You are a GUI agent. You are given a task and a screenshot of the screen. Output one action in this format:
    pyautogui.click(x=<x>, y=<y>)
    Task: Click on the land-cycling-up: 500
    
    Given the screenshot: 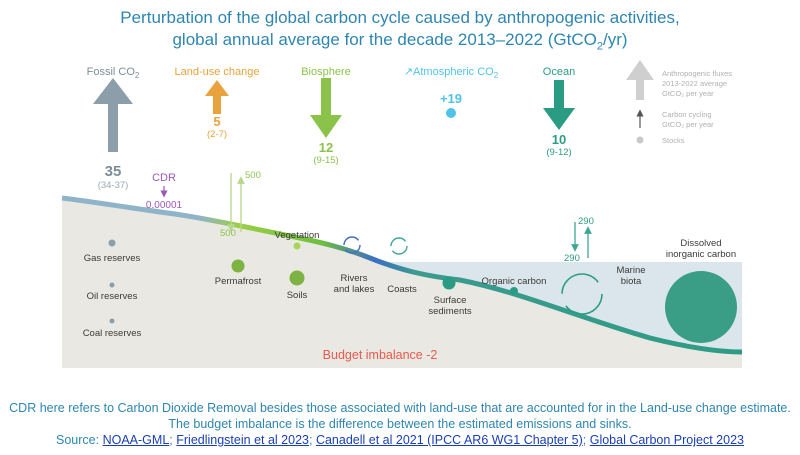 What is the action you would take?
    pyautogui.click(x=253, y=175)
    